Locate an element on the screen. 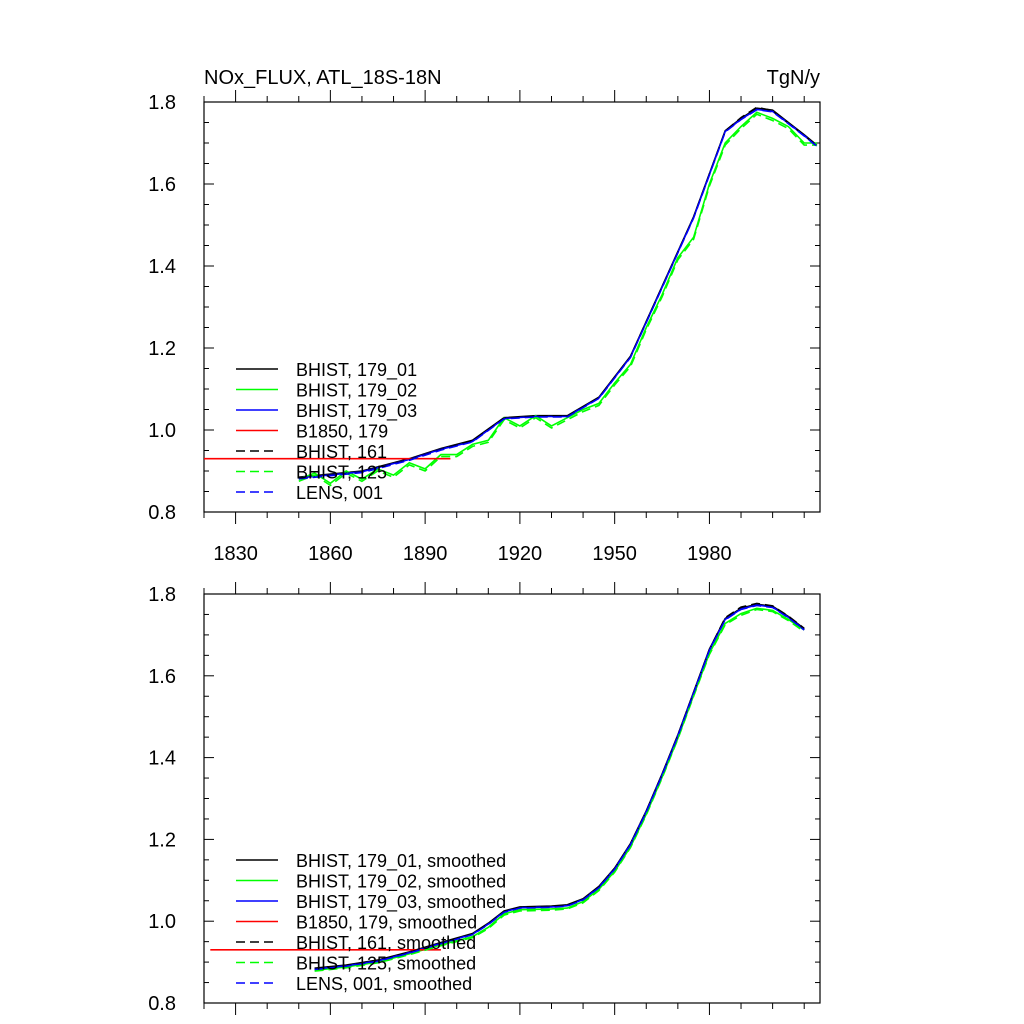 The height and width of the screenshot is (1024, 1024). legend-label: BHIST, 161 is located at coordinates (341, 452).